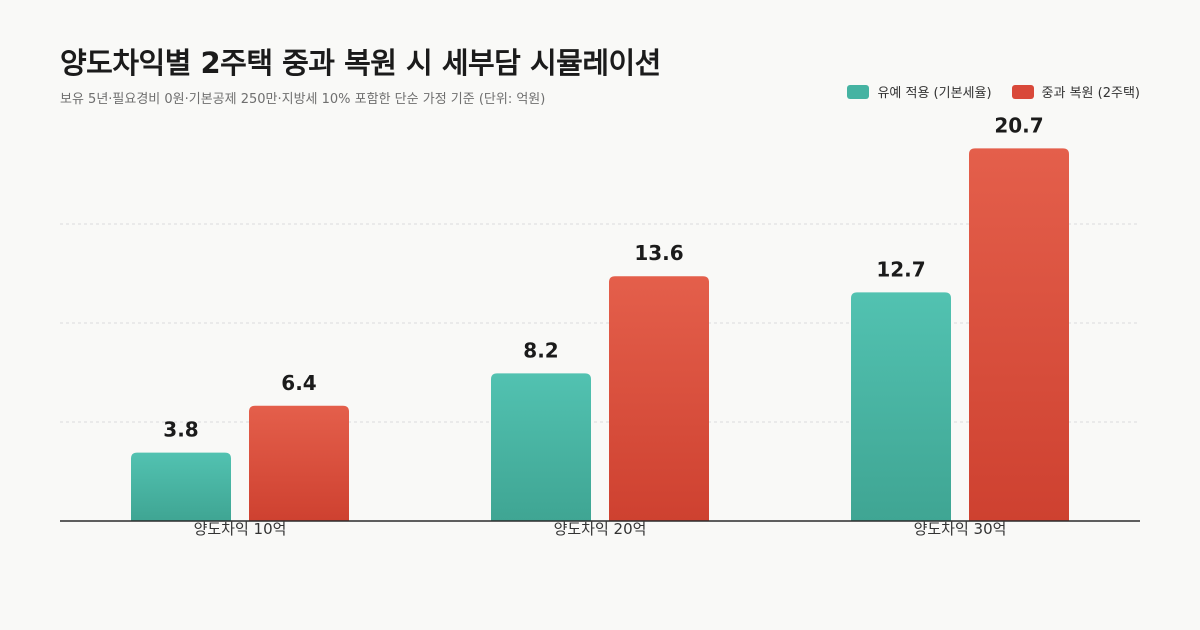 The image size is (1200, 630). Describe the element at coordinates (540, 350) in the screenshot. I see `data-label: 8.2` at that location.